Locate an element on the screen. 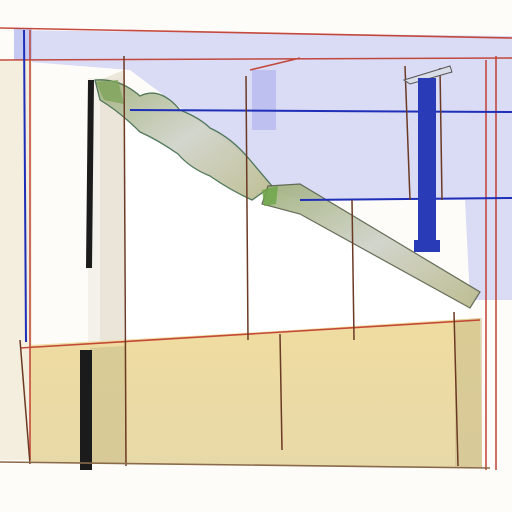 This screenshot has height=512, width=512. stair-green-accent is located at coordinates (270, 196).